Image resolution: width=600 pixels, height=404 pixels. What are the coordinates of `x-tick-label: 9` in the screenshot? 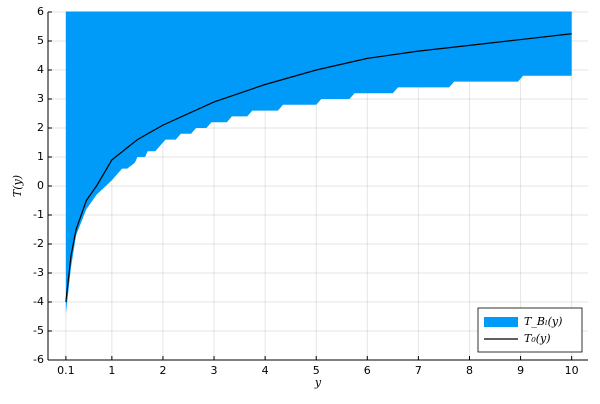 It's located at (520, 370).